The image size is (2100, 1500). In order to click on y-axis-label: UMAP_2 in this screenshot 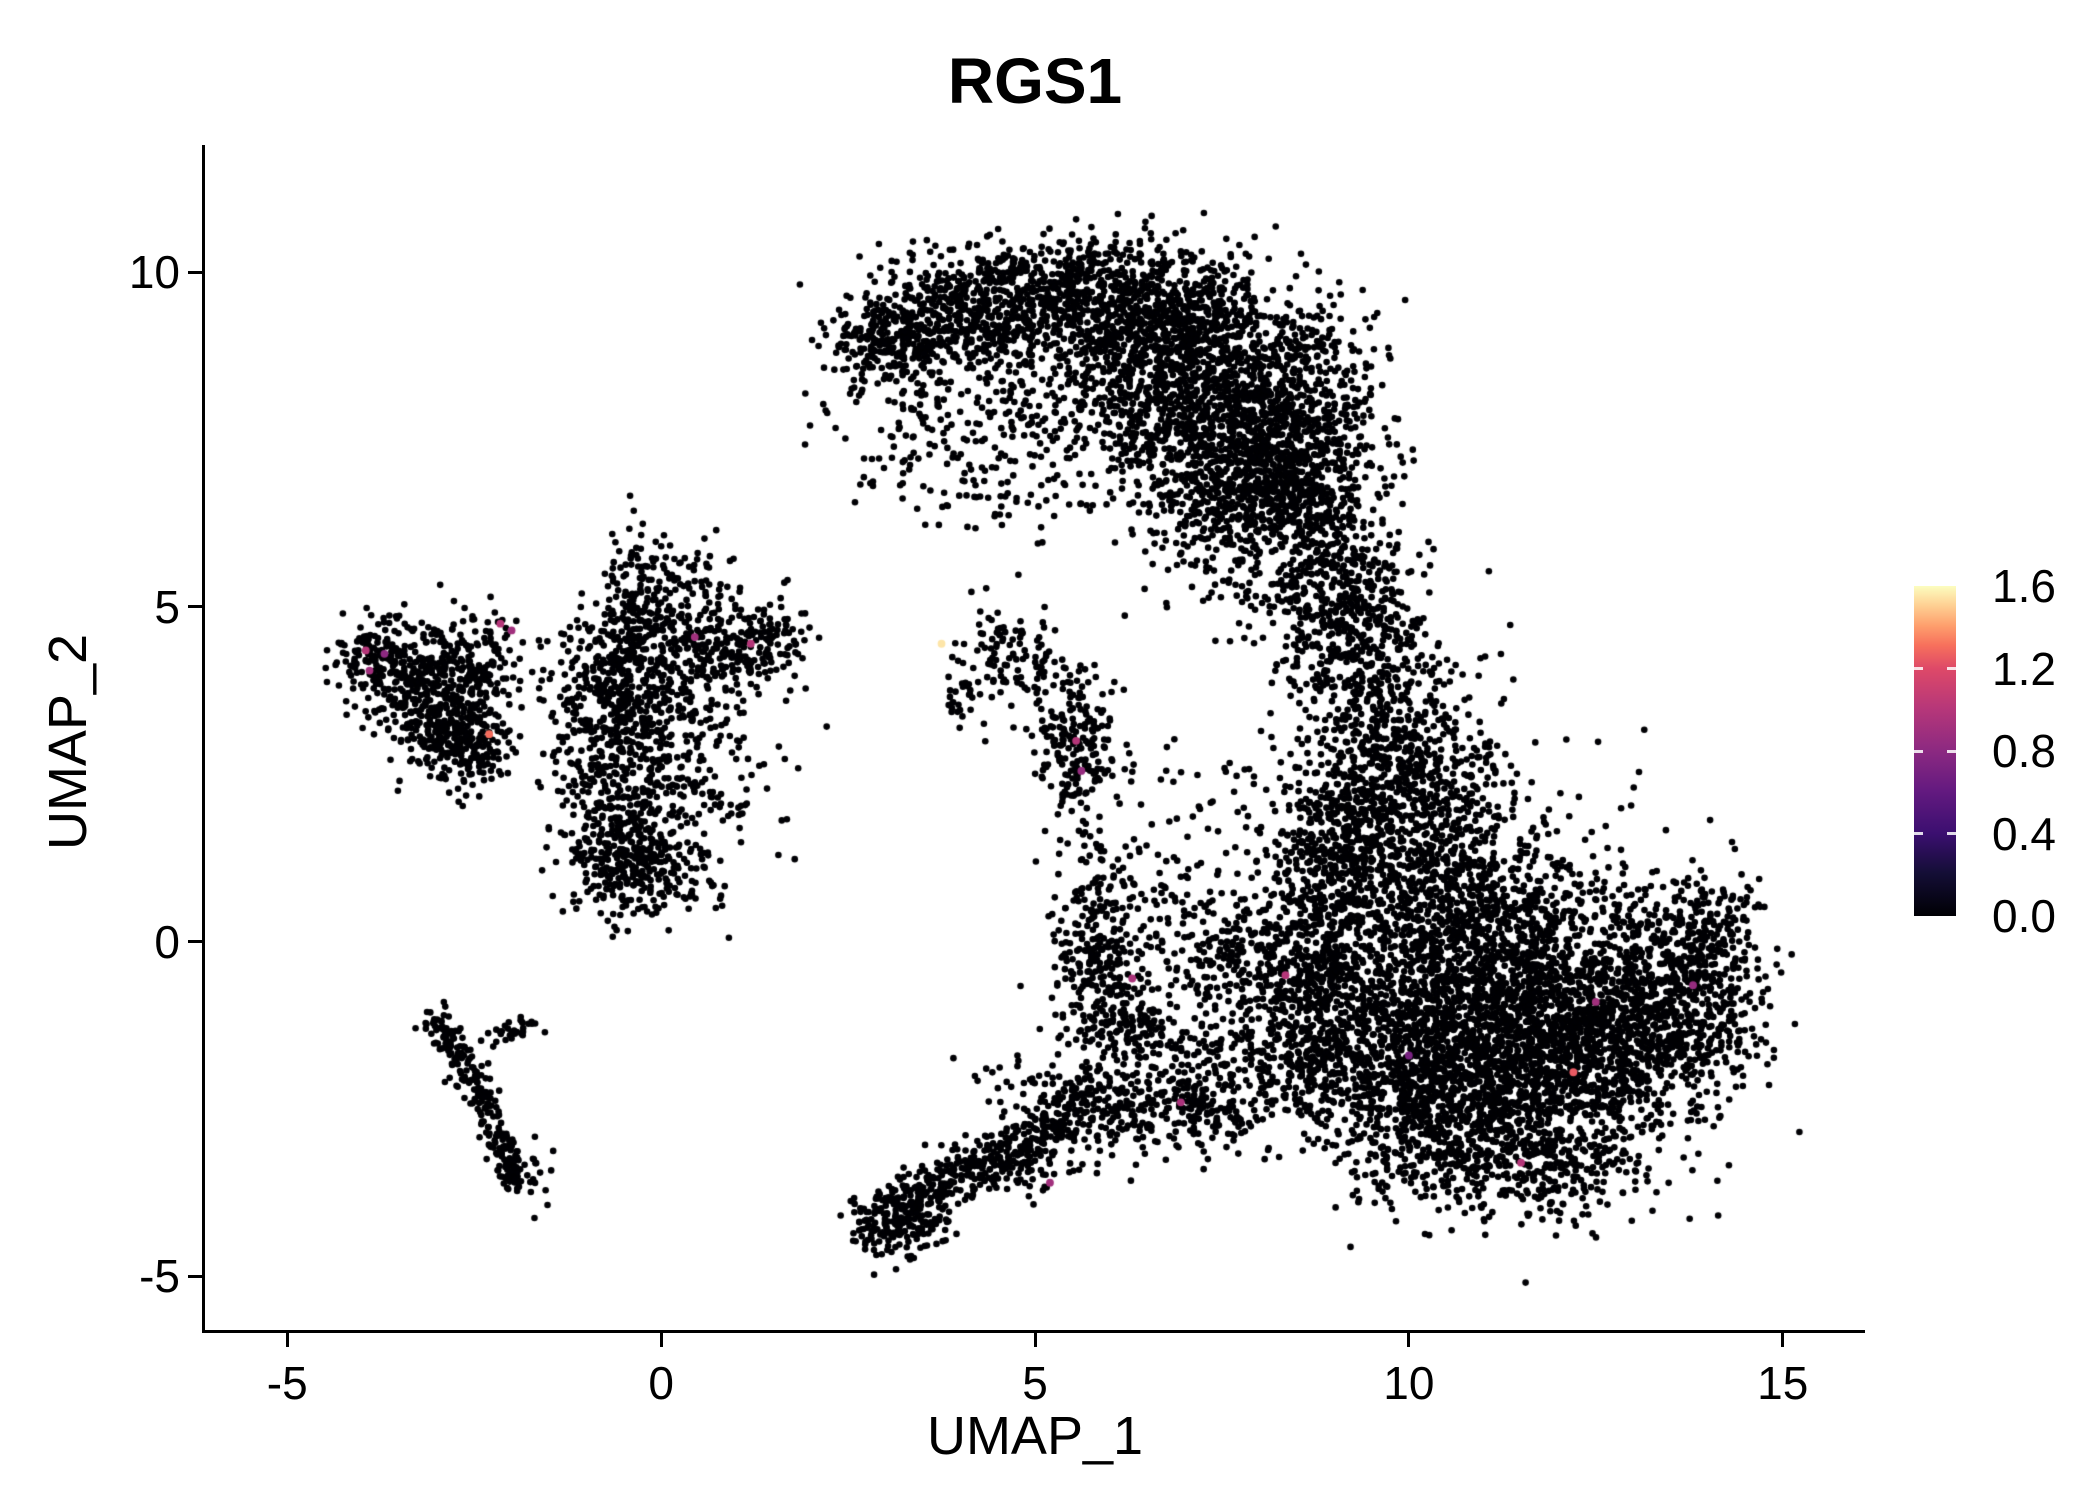, I will do `click(68, 742)`.